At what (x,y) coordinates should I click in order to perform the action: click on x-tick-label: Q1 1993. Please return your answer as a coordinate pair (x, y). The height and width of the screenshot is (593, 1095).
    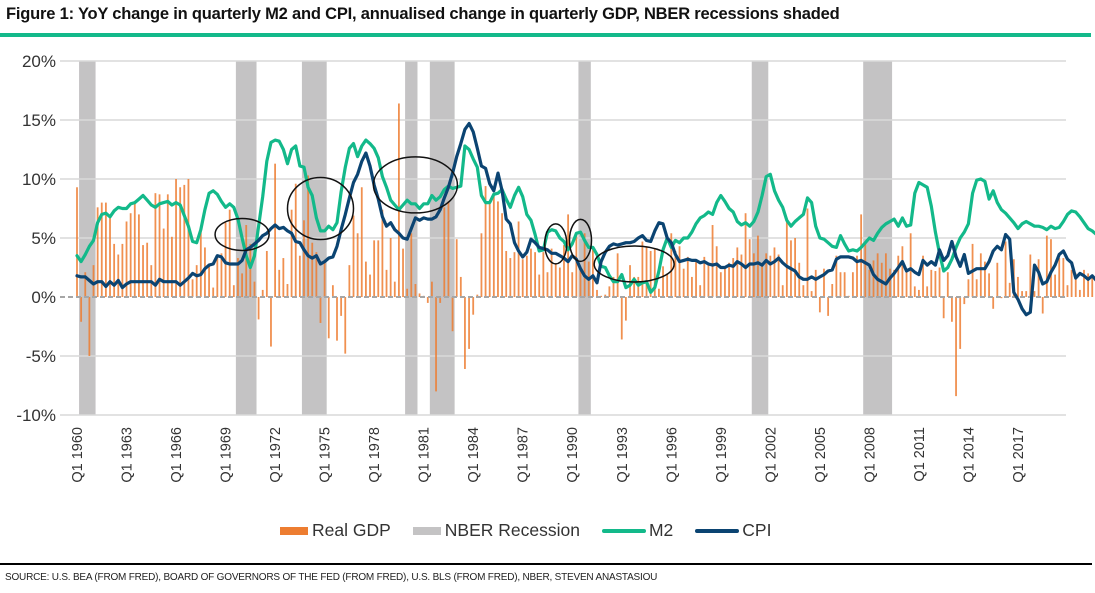
    Looking at the image, I should click on (623, 455).